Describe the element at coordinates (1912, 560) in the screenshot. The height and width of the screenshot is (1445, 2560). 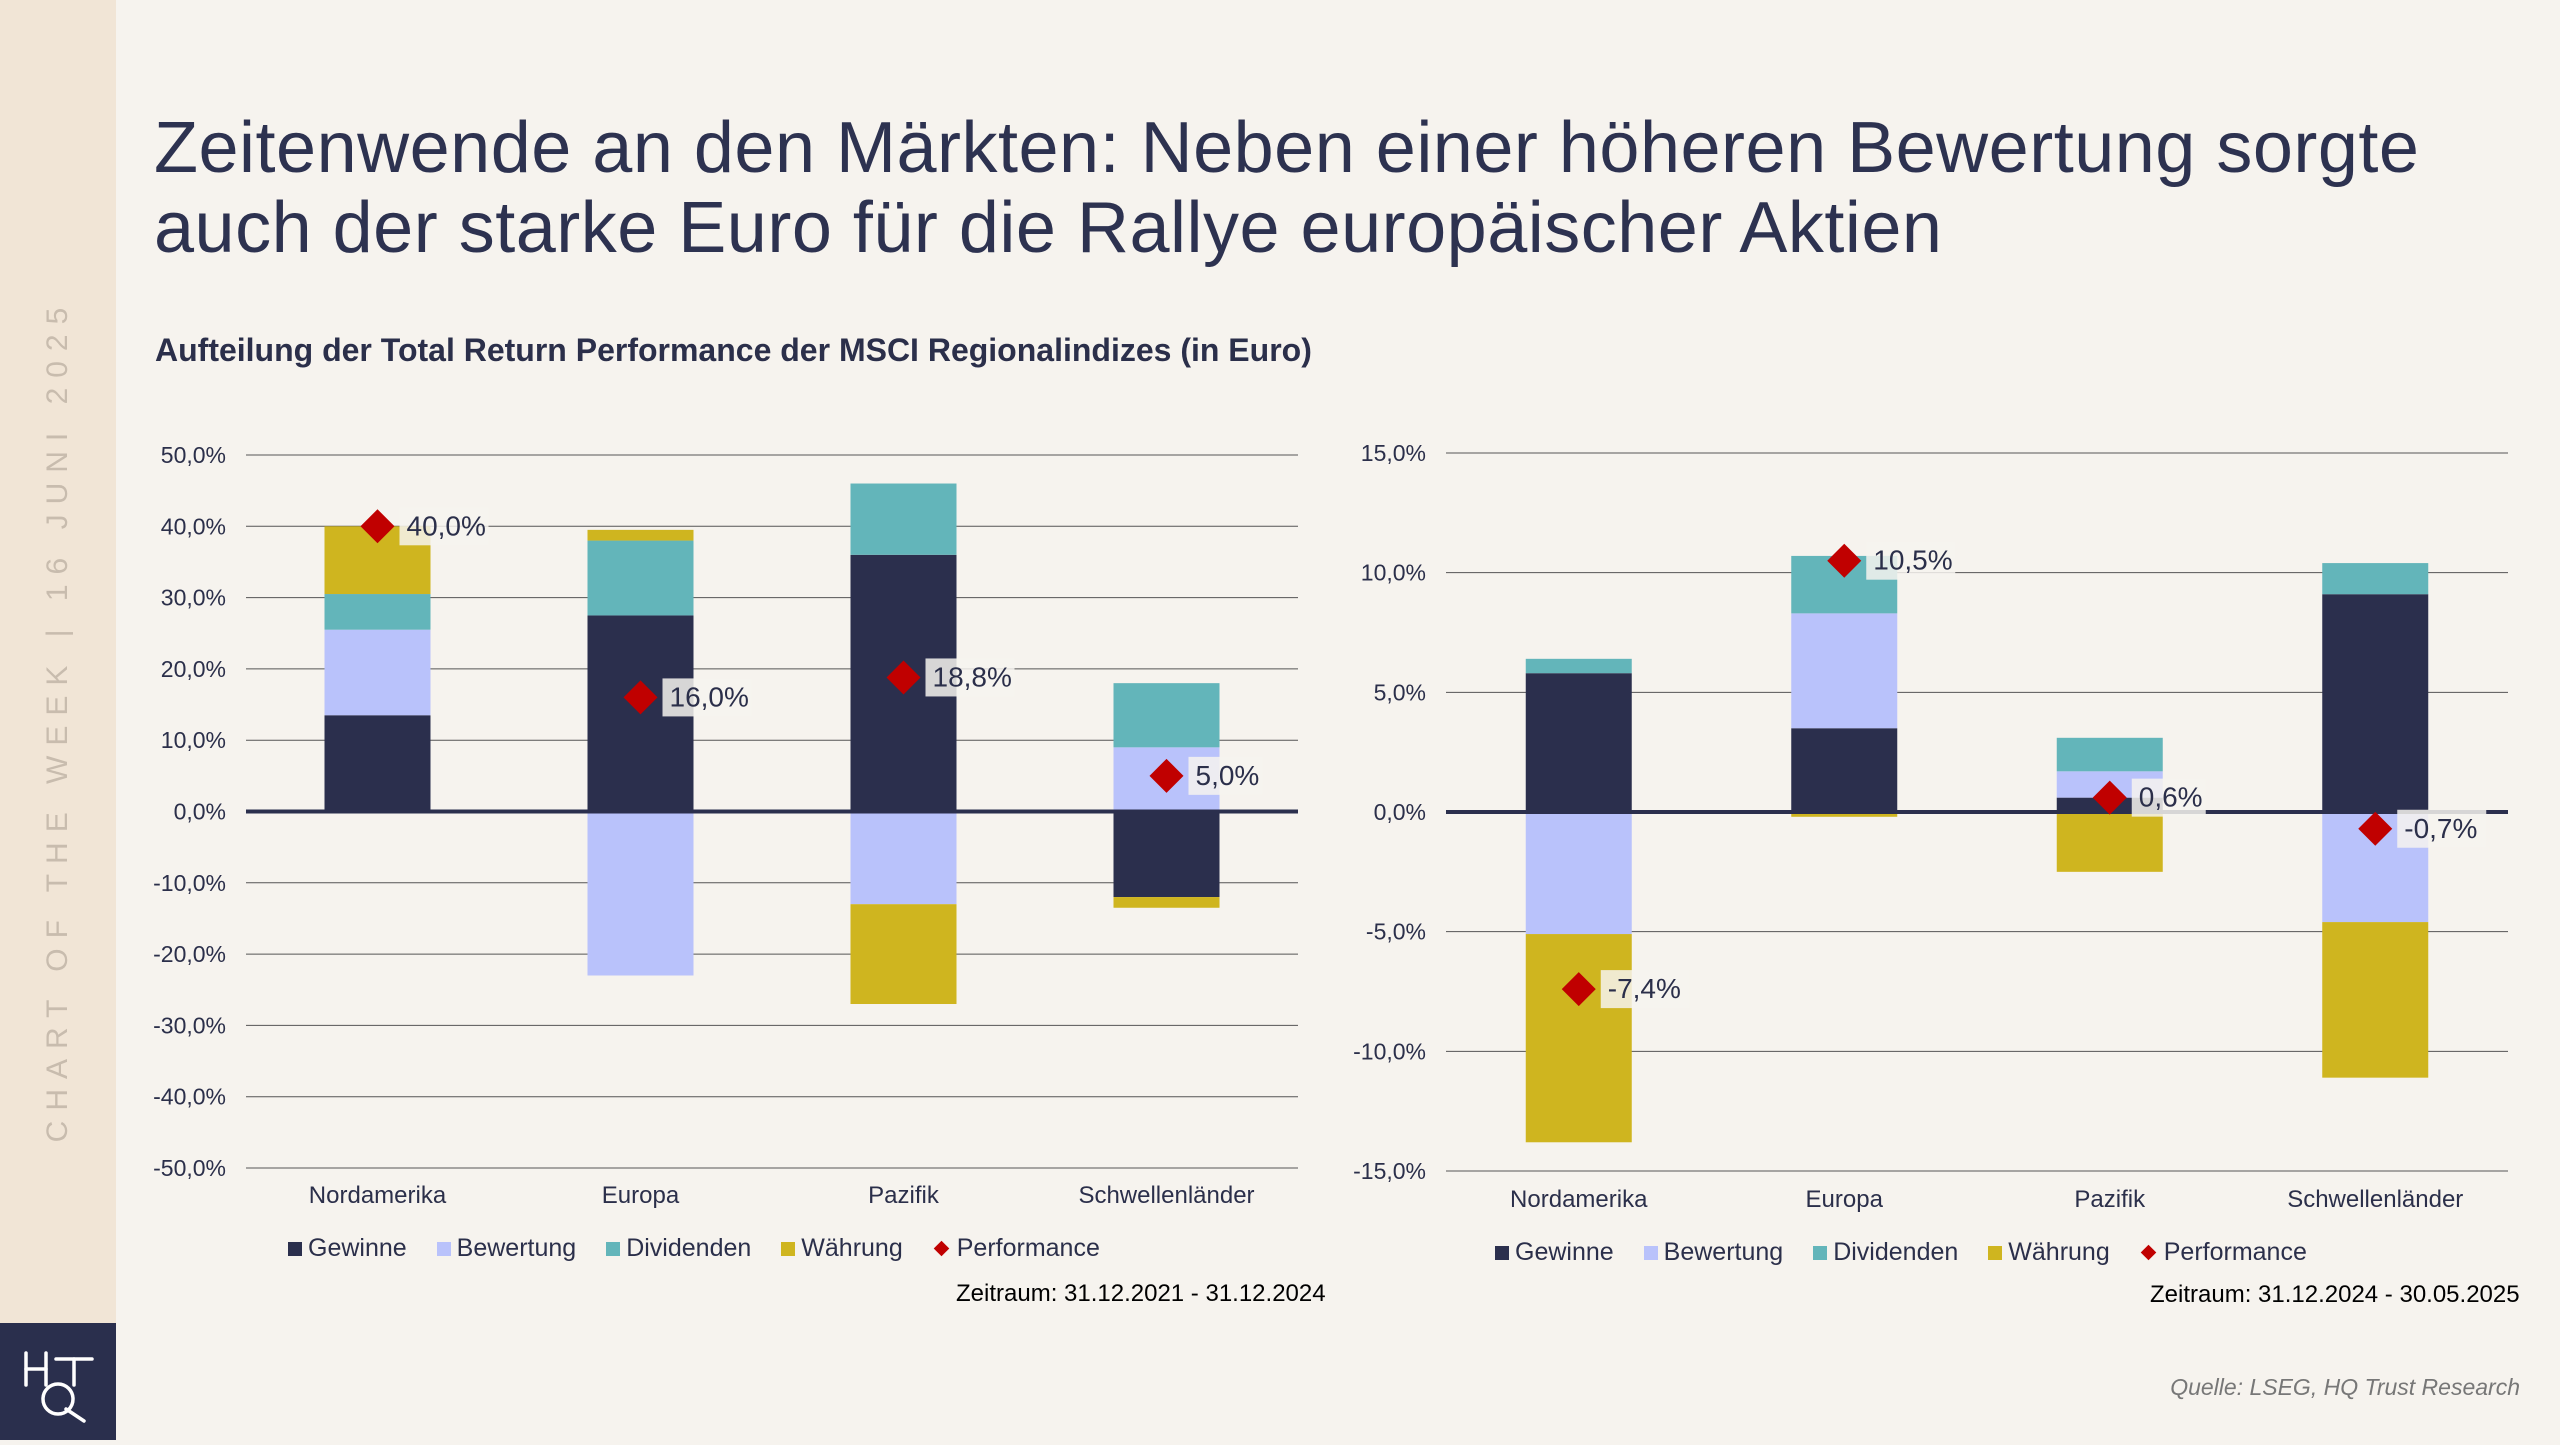
I see `performance-label: 10,5%` at that location.